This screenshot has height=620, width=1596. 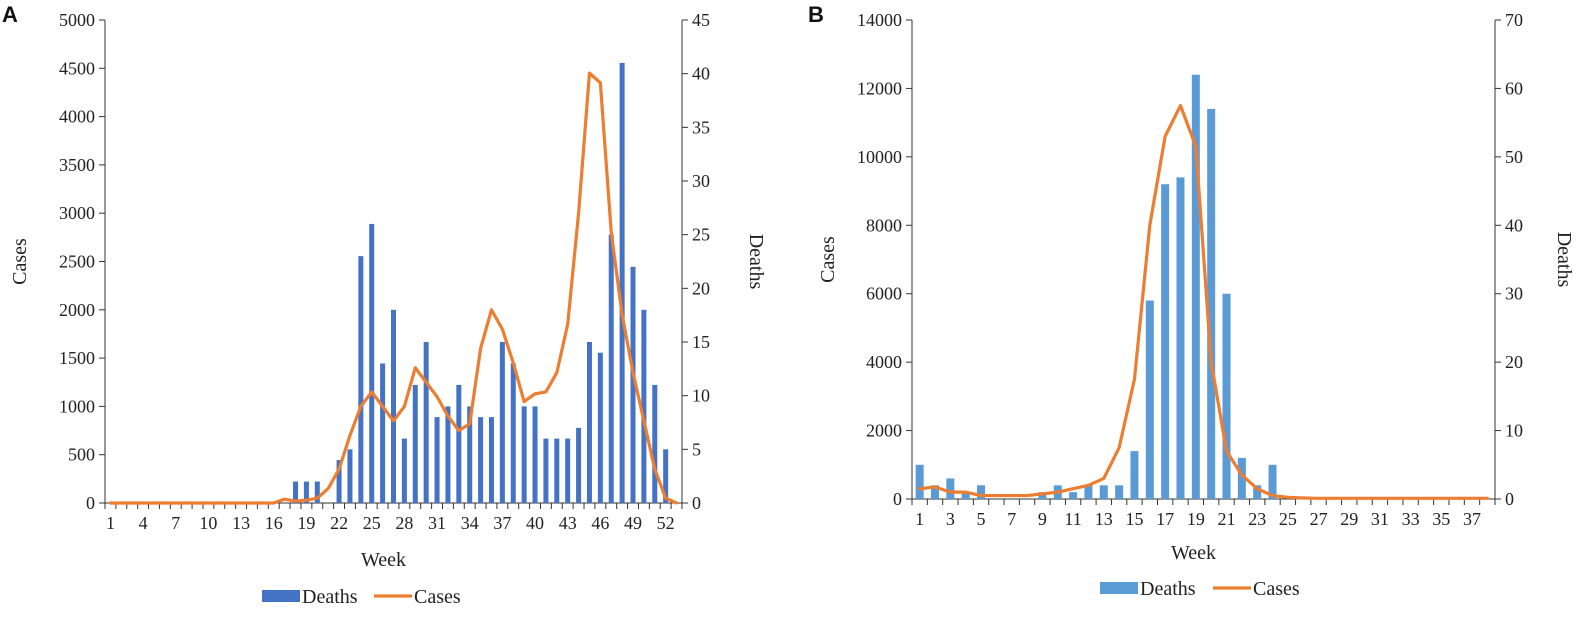 I want to click on x-tick-label: 46, so click(x=600, y=523).